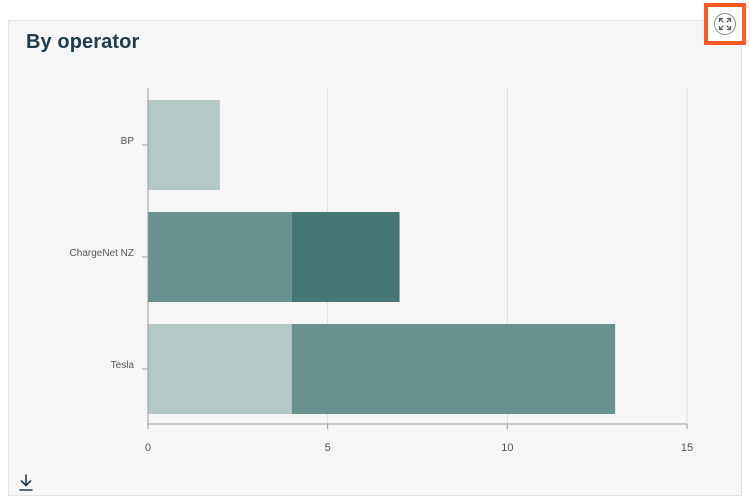  I want to click on y-tick-label: Tesla, so click(123, 365).